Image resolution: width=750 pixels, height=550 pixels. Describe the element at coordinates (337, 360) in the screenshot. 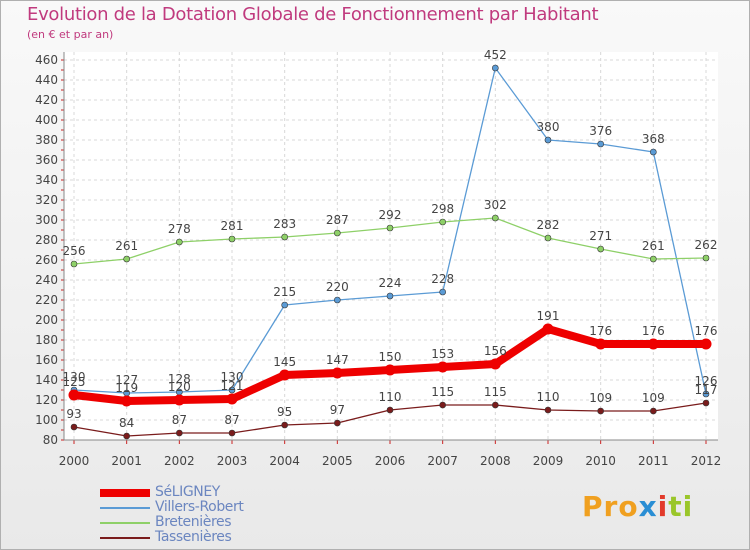

I see `data-label: 147` at that location.